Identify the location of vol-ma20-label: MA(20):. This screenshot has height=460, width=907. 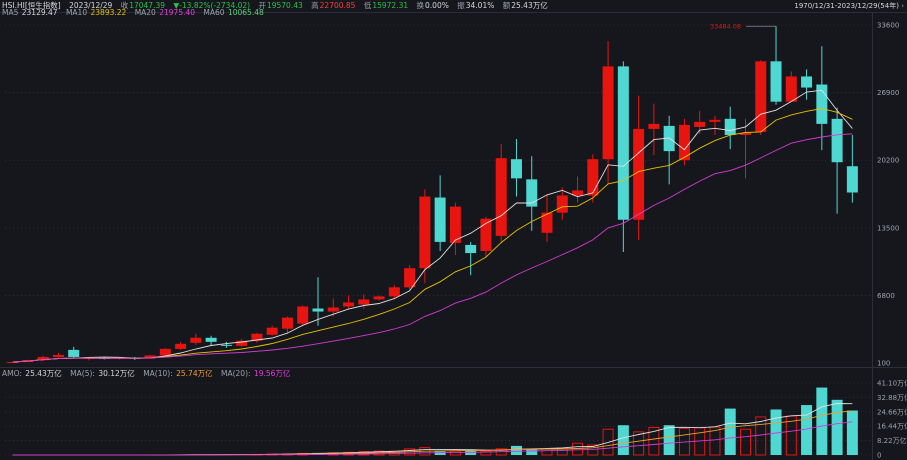
(236, 373).